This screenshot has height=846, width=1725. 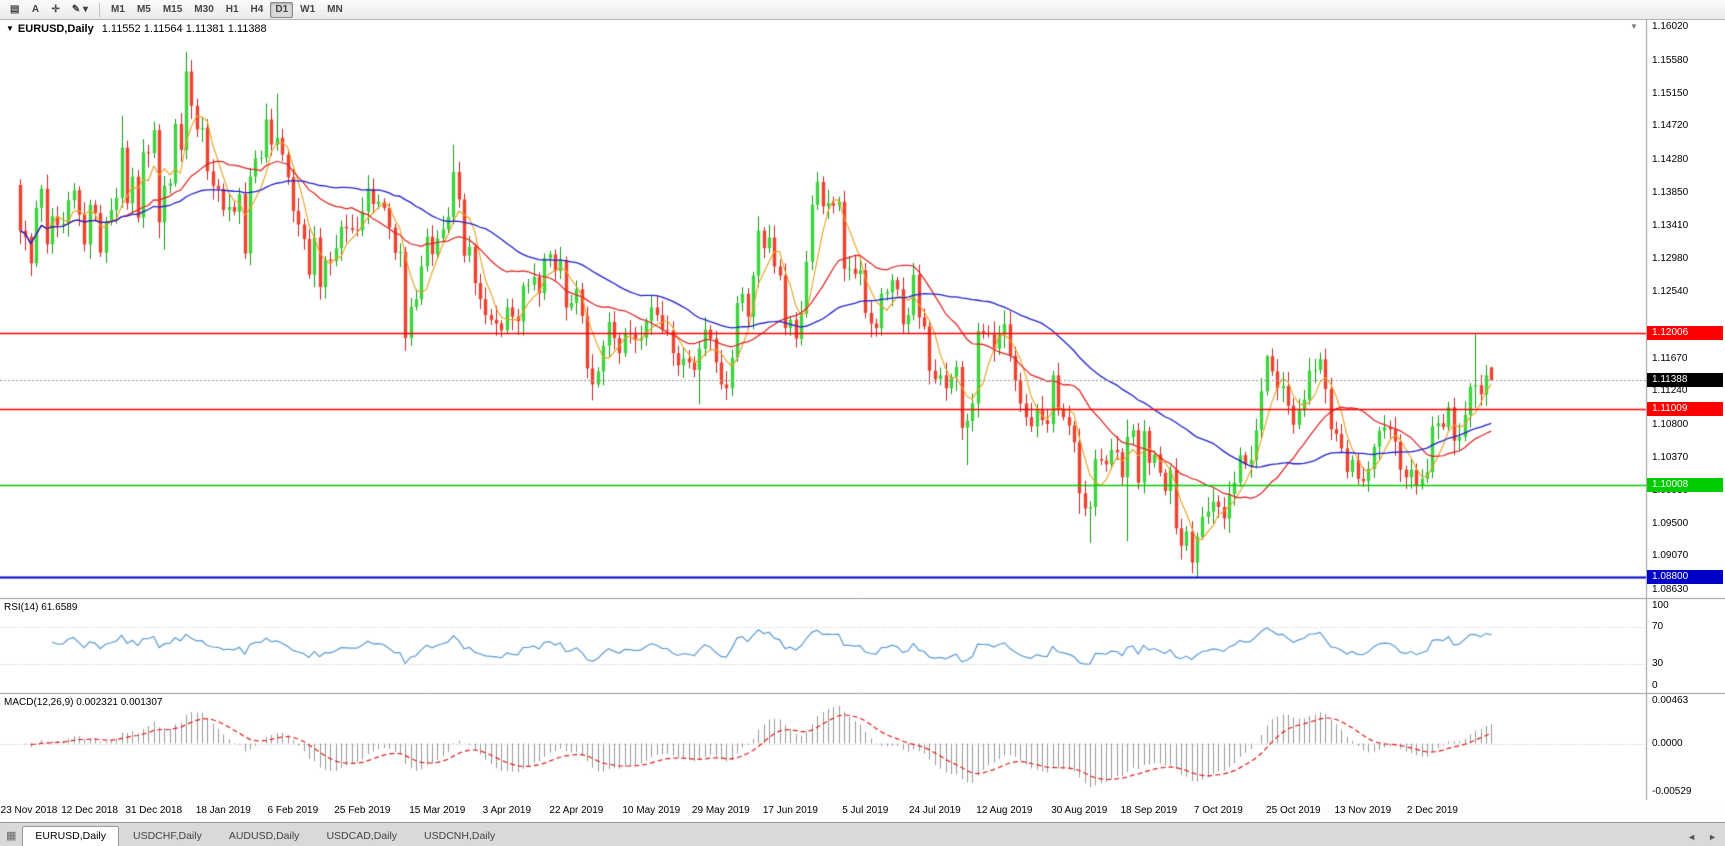 What do you see at coordinates (184, 29) in the screenshot?
I see `ohlc-values: 1.11552 1.11564 1.11381 1.11388` at bounding box center [184, 29].